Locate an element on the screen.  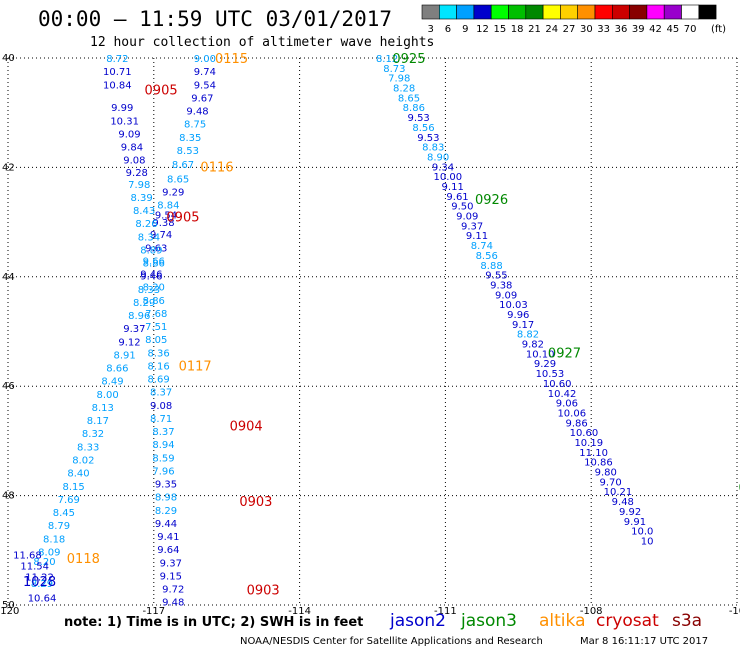
wave-height-label: 10.42 is located at coordinates (562, 394).